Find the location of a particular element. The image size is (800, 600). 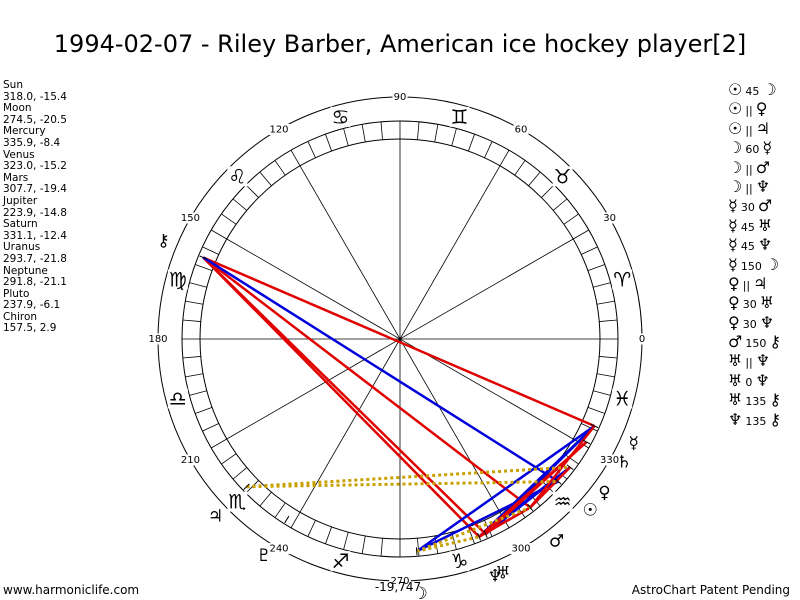

aspect-row: ☿ 45 ♅ is located at coordinates (754, 225).